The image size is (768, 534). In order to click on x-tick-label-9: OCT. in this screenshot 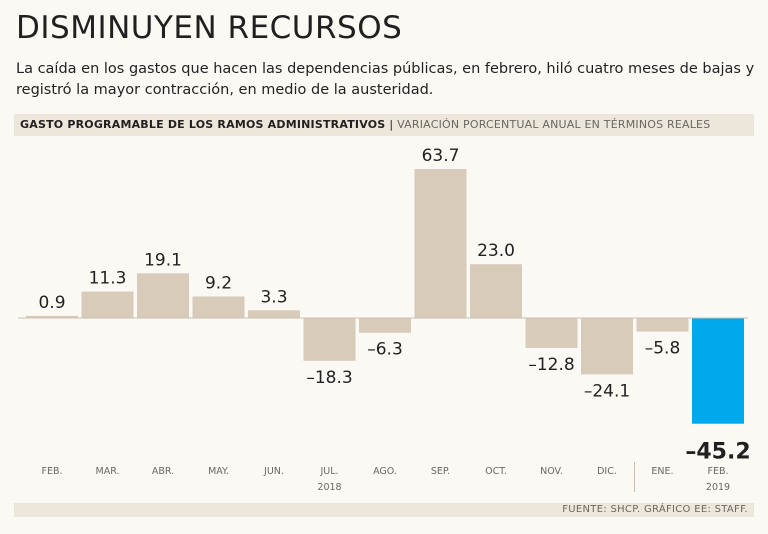, I will do `click(496, 471)`.